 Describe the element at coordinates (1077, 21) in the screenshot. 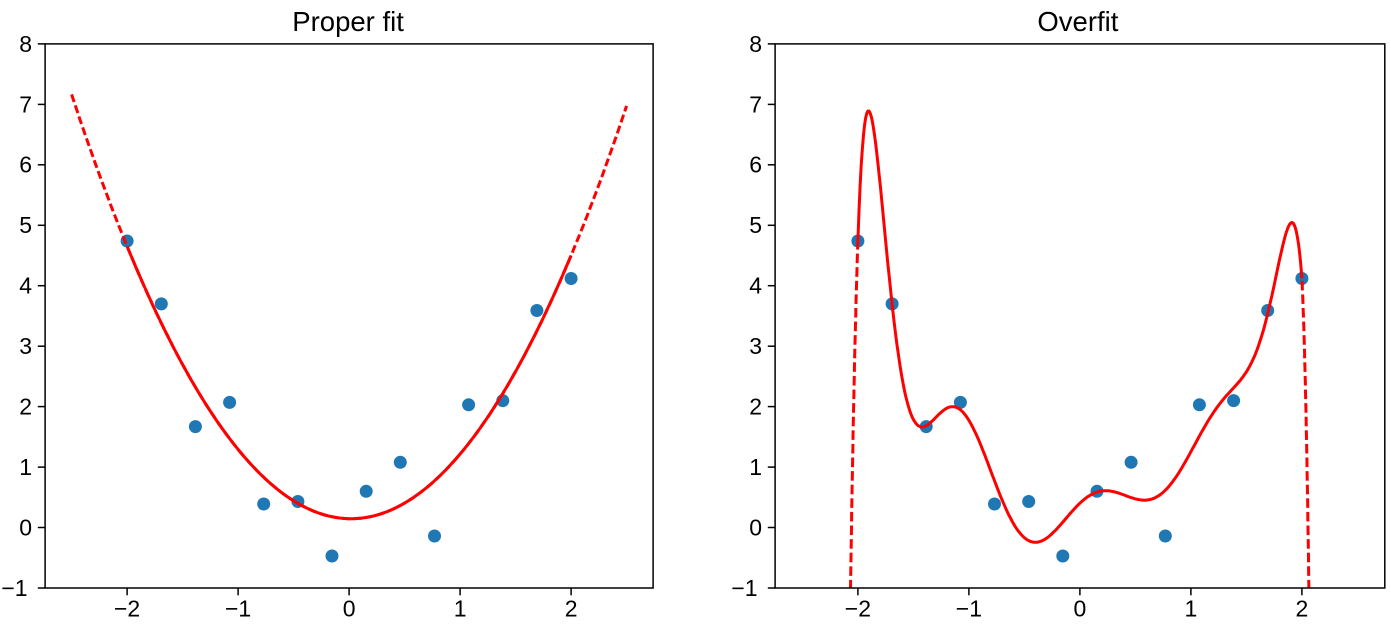

I see `svg-text: Overfit` at that location.